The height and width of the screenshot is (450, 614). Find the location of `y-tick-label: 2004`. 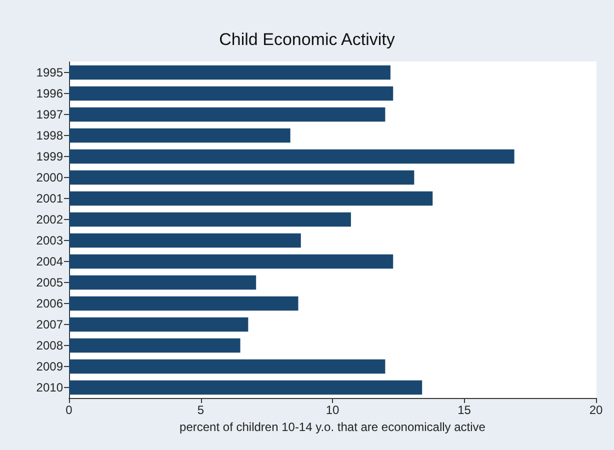

y-tick-label: 2004 is located at coordinates (50, 261).